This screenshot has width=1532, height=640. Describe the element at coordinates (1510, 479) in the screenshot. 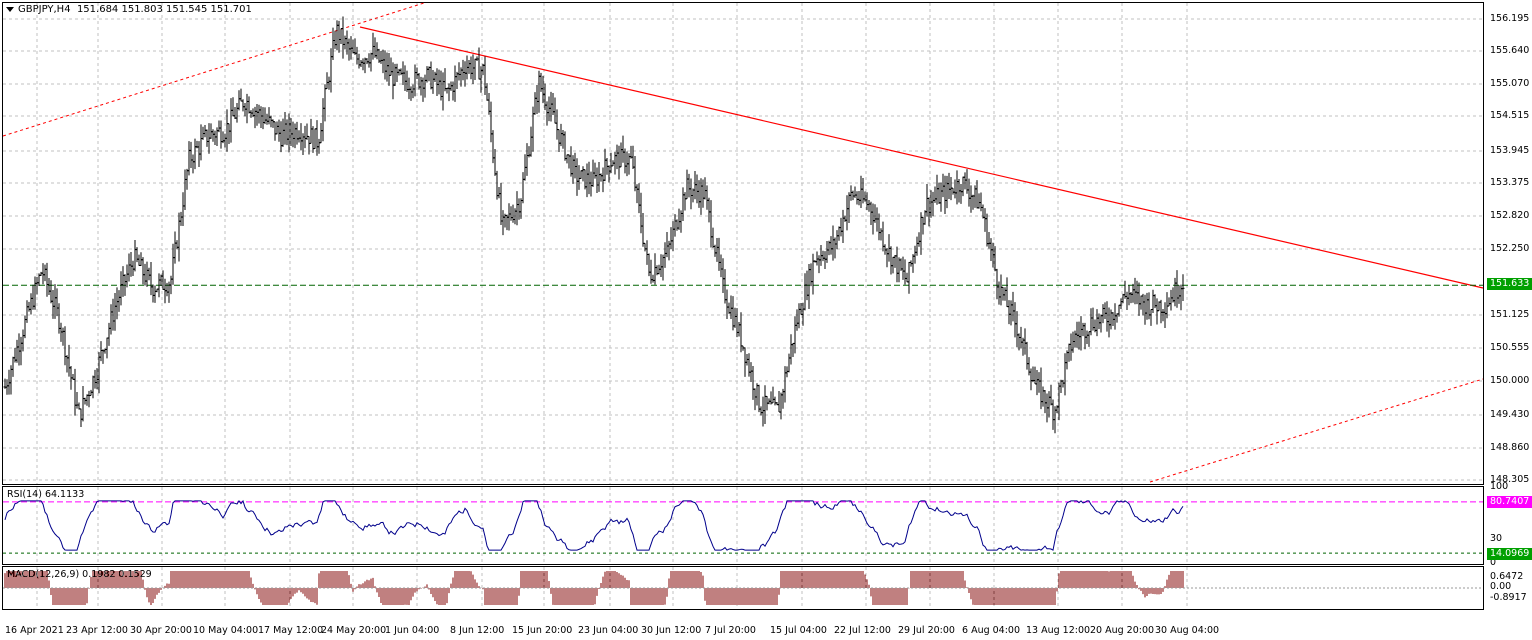

I see `price-tick-label: 148.305` at that location.